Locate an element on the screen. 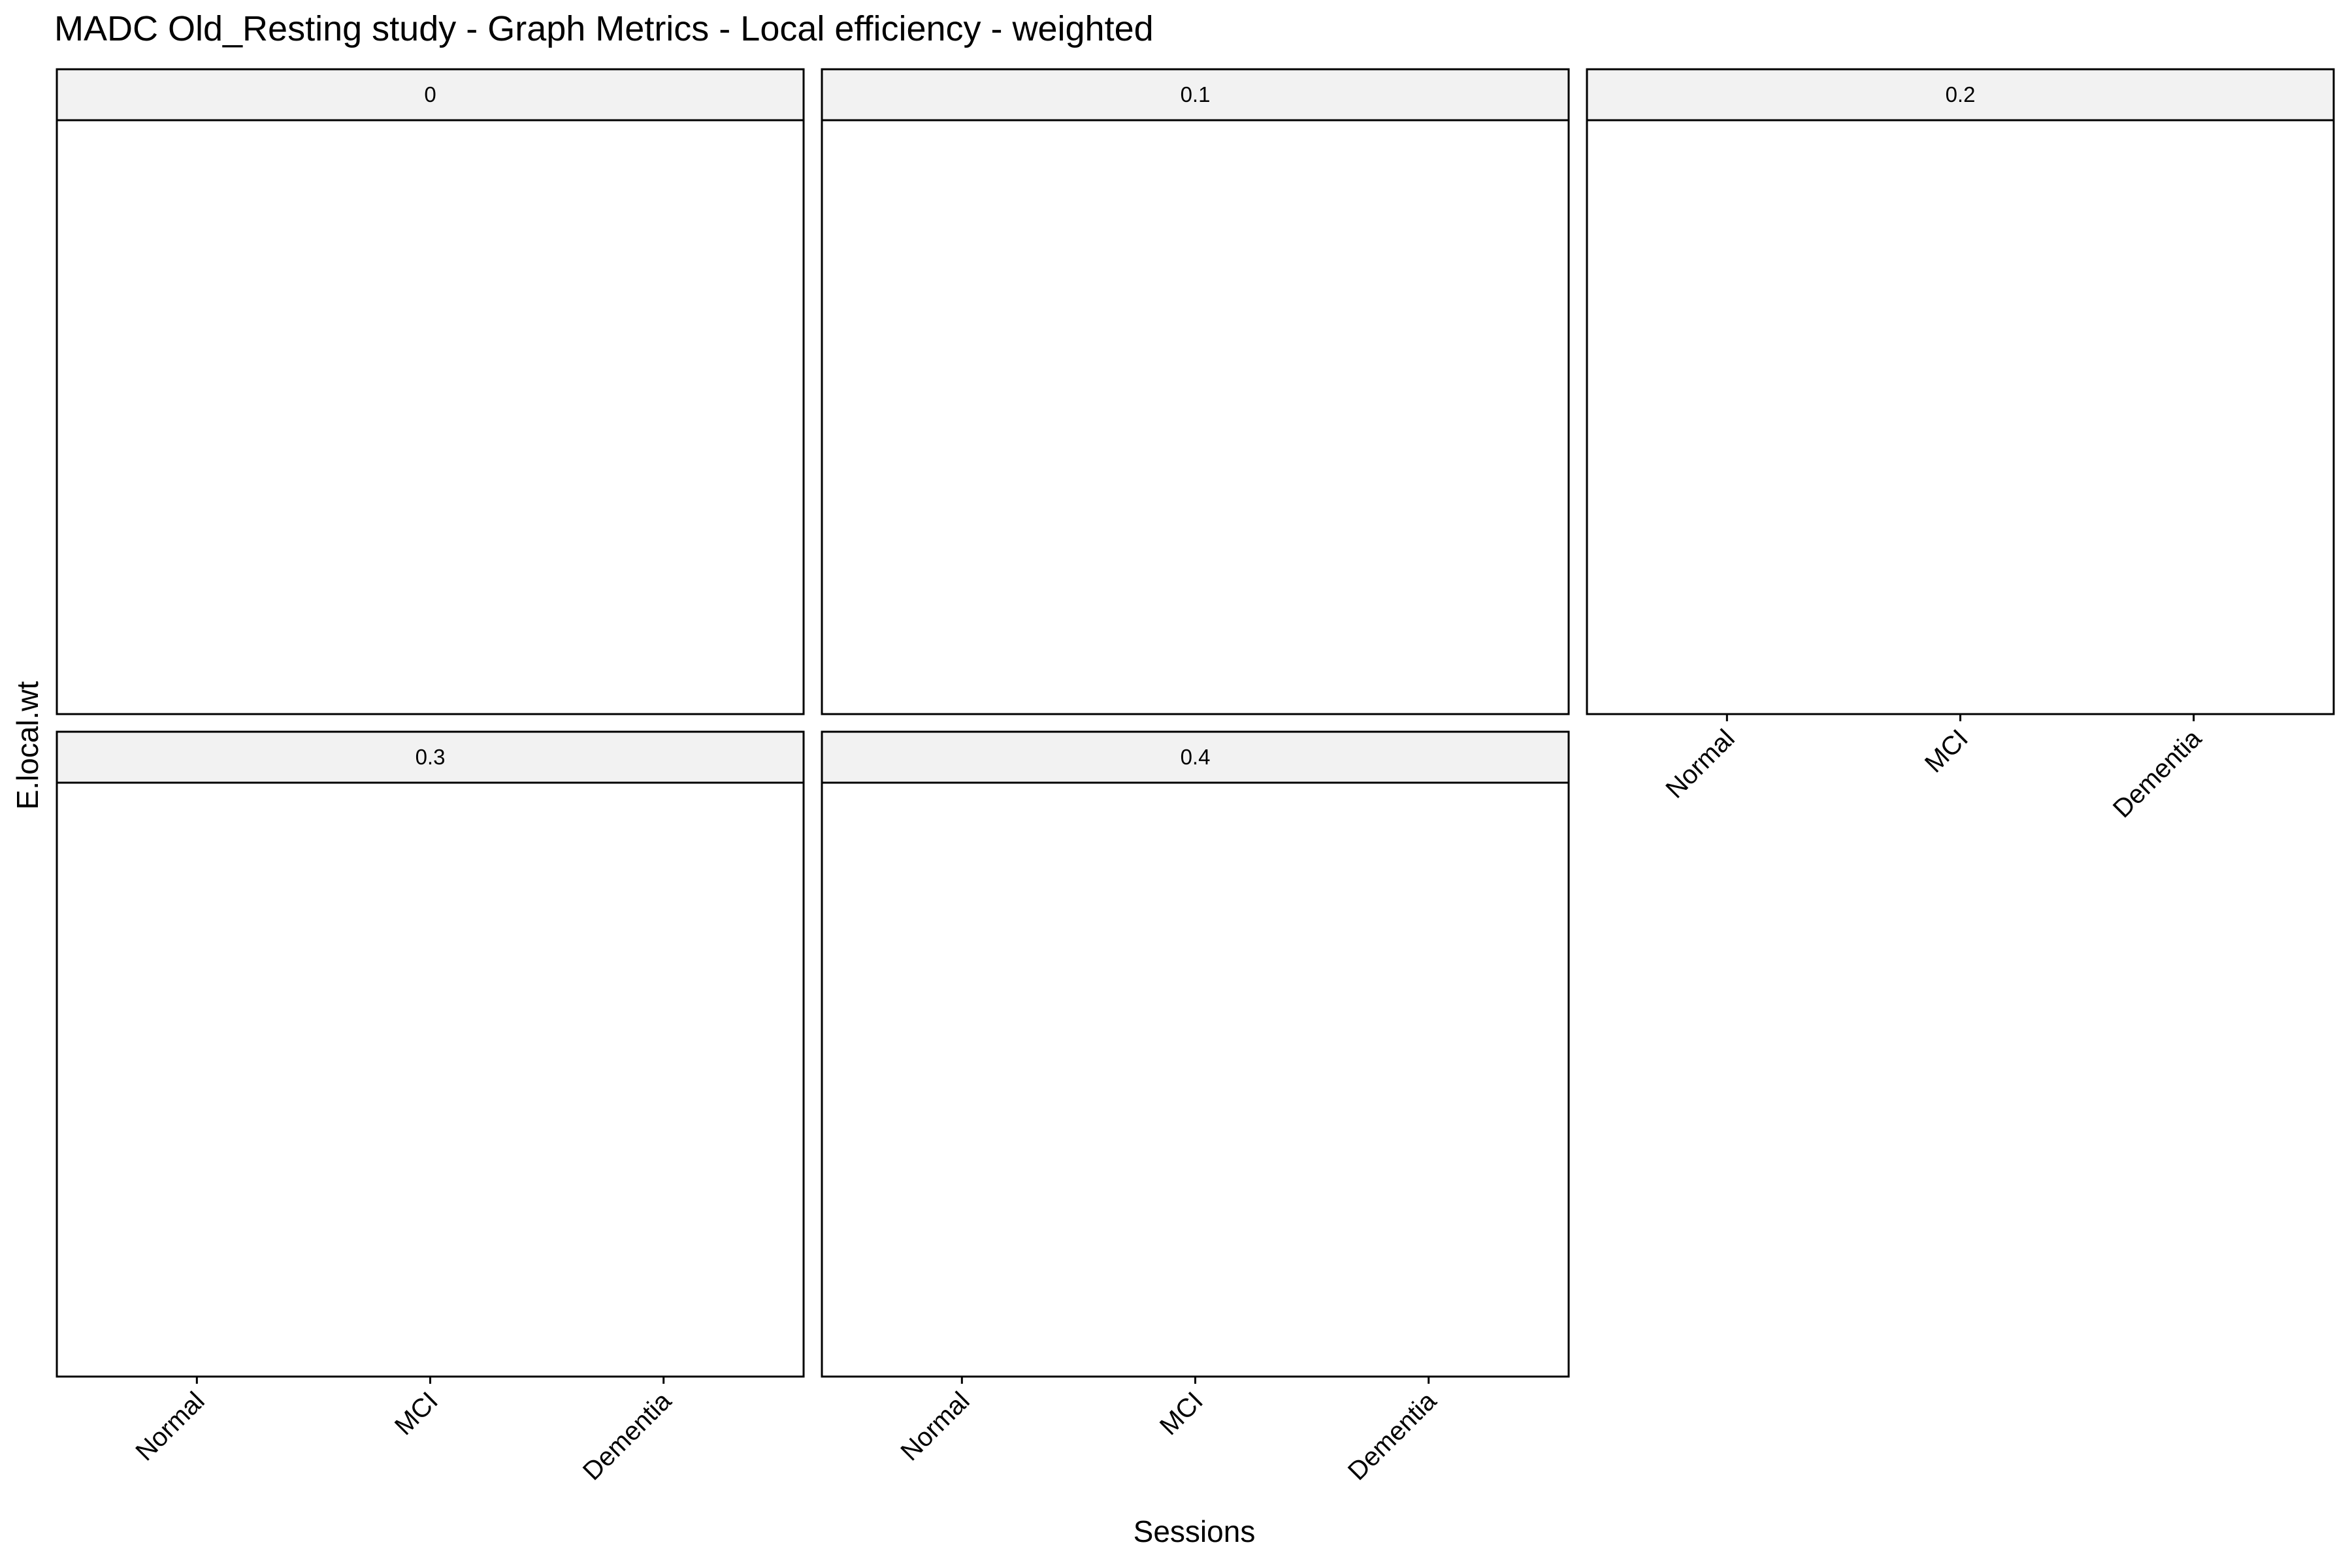 This screenshot has width=2352, height=1568. strip-label: 0.2 is located at coordinates (1961, 94).